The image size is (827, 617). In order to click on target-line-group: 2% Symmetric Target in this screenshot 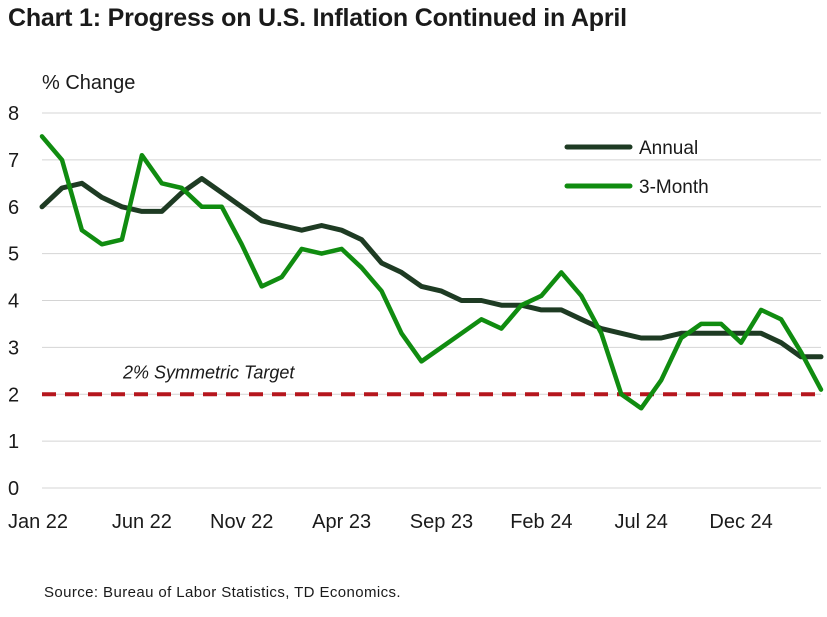, I will do `click(431, 379)`.